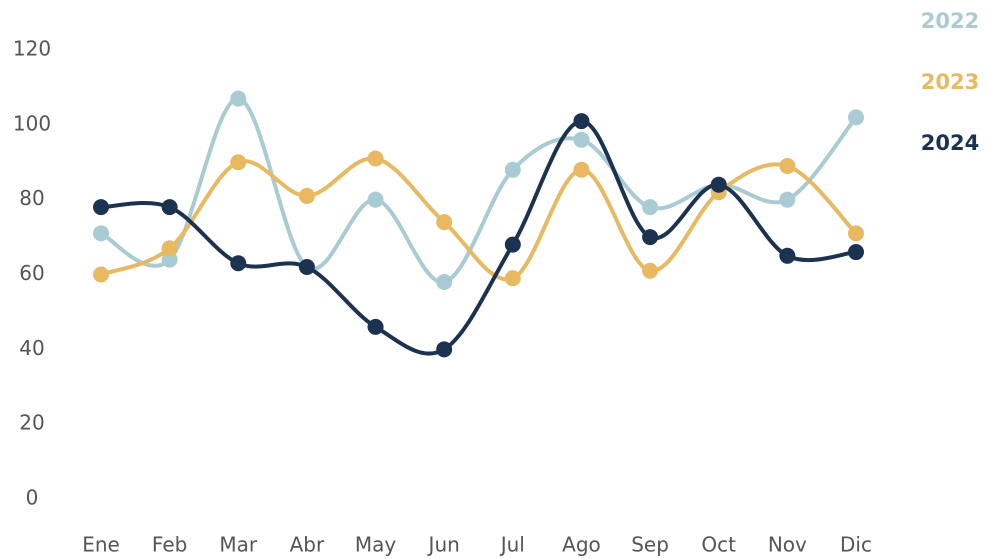 Image resolution: width=986 pixels, height=559 pixels. Describe the element at coordinates (581, 545) in the screenshot. I see `x-tick-label: Ago` at that location.